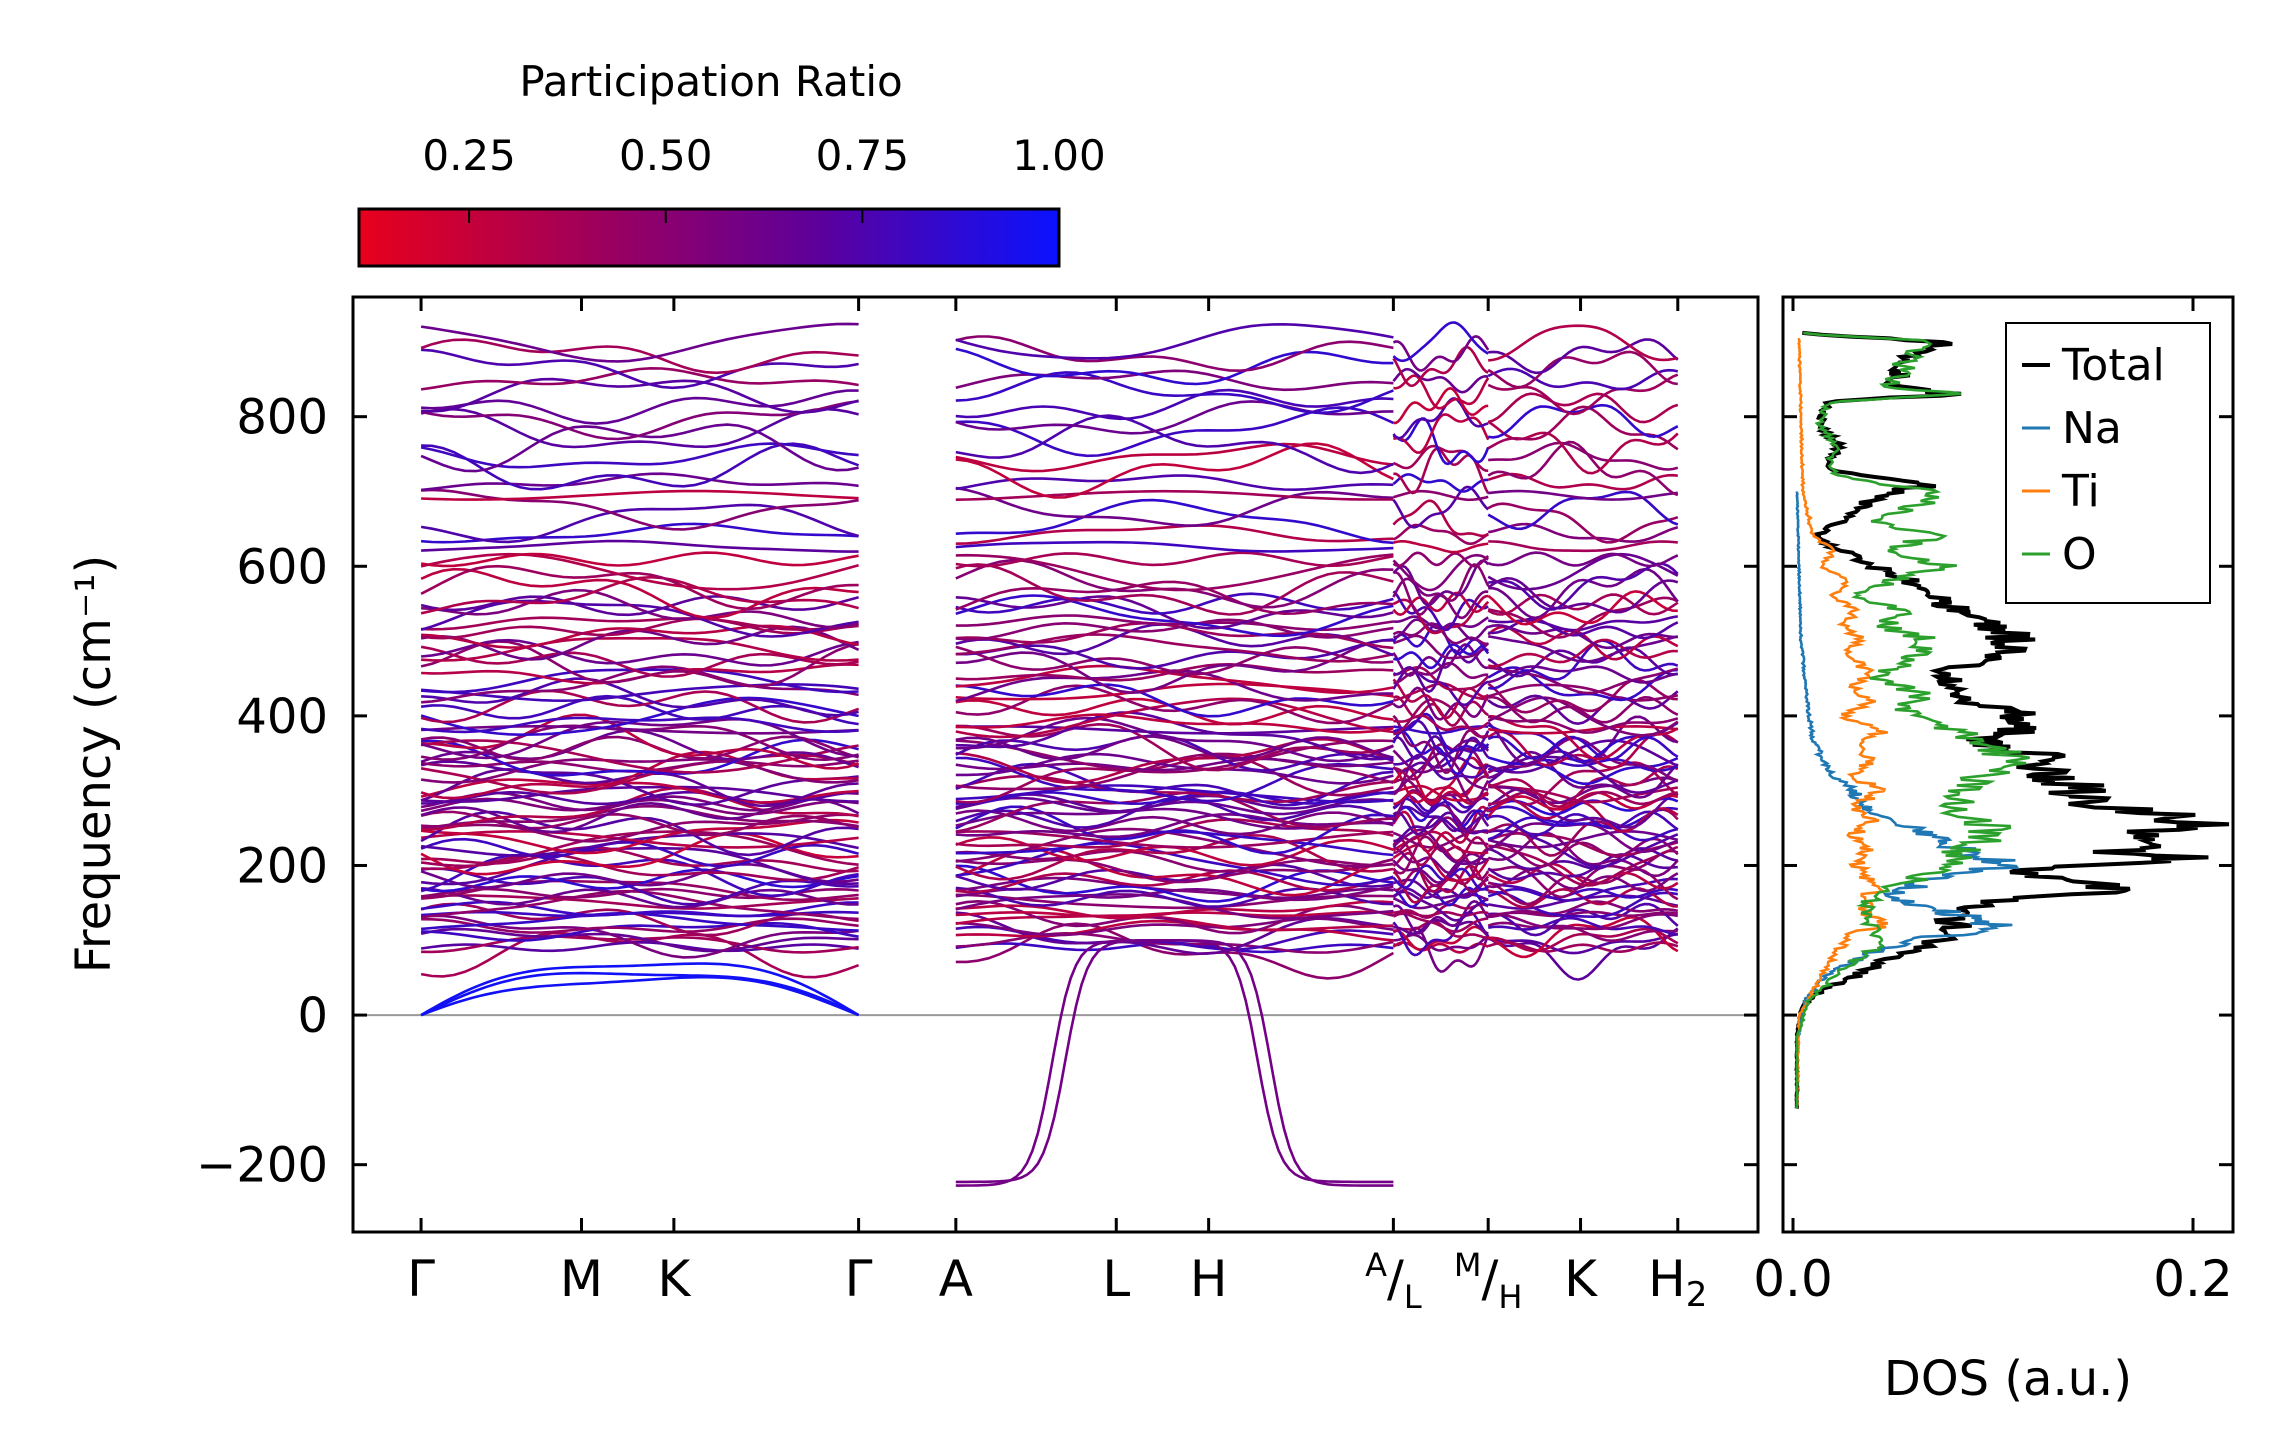 This screenshot has width=2276, height=1455. What do you see at coordinates (764, 177) in the screenshot?
I see `colorbar-ticks: 0.25 0.50 0.75 1.00` at bounding box center [764, 177].